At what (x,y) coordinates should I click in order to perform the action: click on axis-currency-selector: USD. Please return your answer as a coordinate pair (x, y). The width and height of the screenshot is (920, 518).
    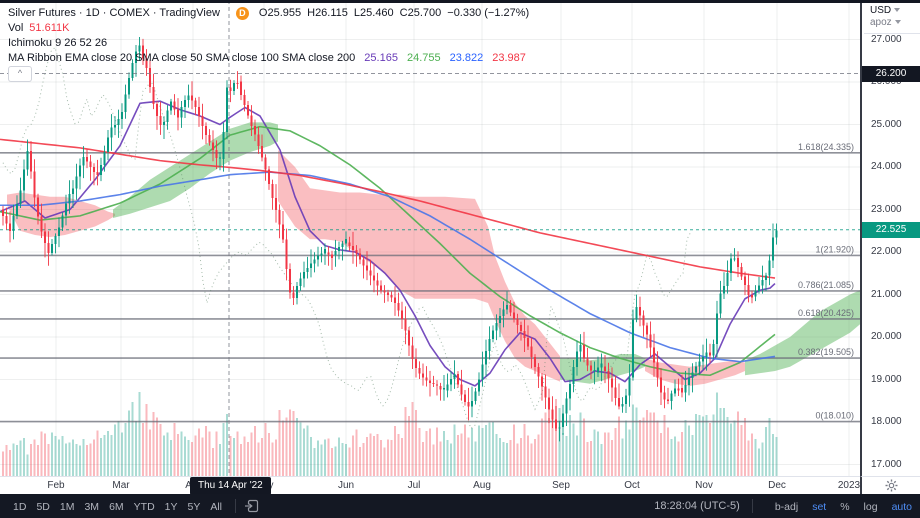
    Looking at the image, I should click on (885, 11).